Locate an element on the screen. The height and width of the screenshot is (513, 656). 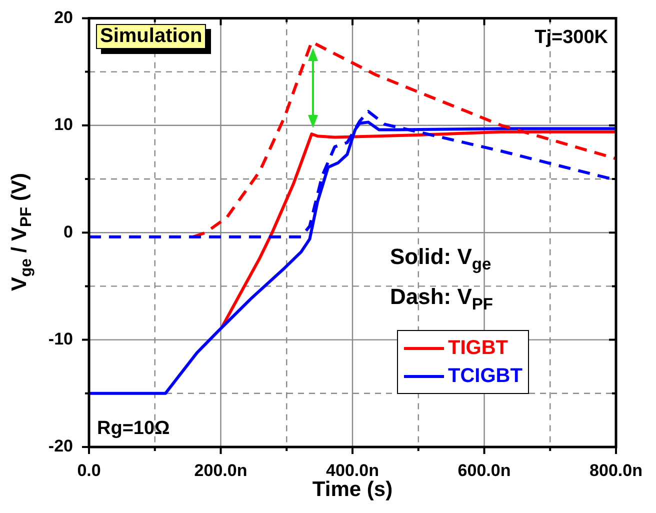
x-tick-label: 600.0n is located at coordinates (484, 470).